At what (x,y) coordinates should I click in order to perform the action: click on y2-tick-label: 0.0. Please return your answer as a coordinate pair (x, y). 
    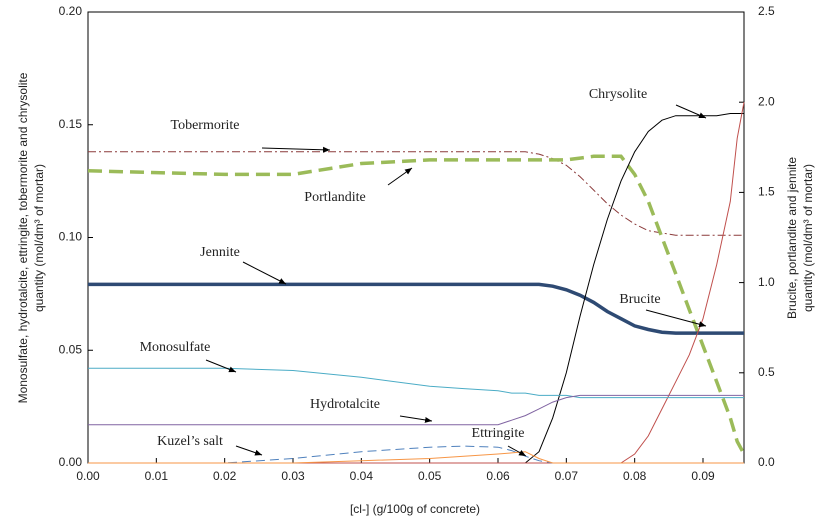
    Looking at the image, I should click on (766, 462).